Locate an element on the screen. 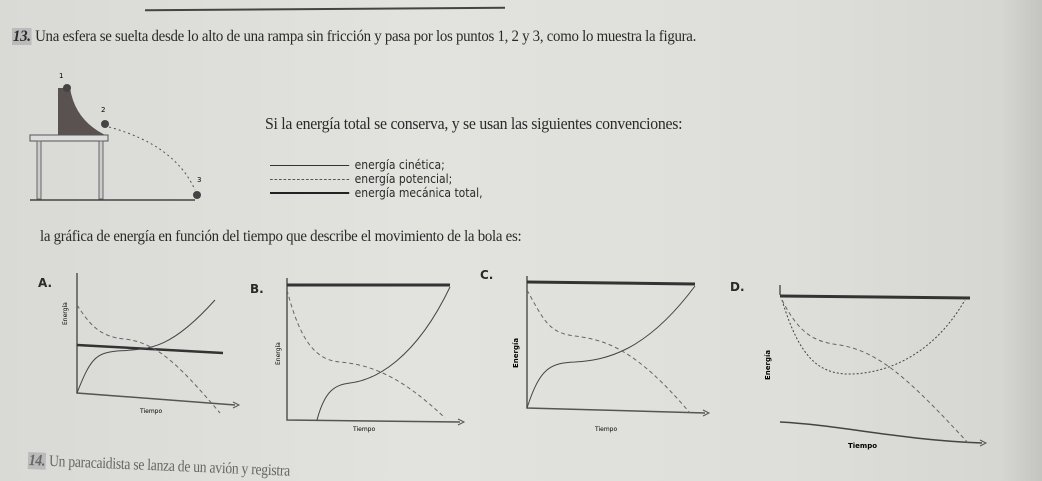  thin-solid-line is located at coordinates (310, 165).